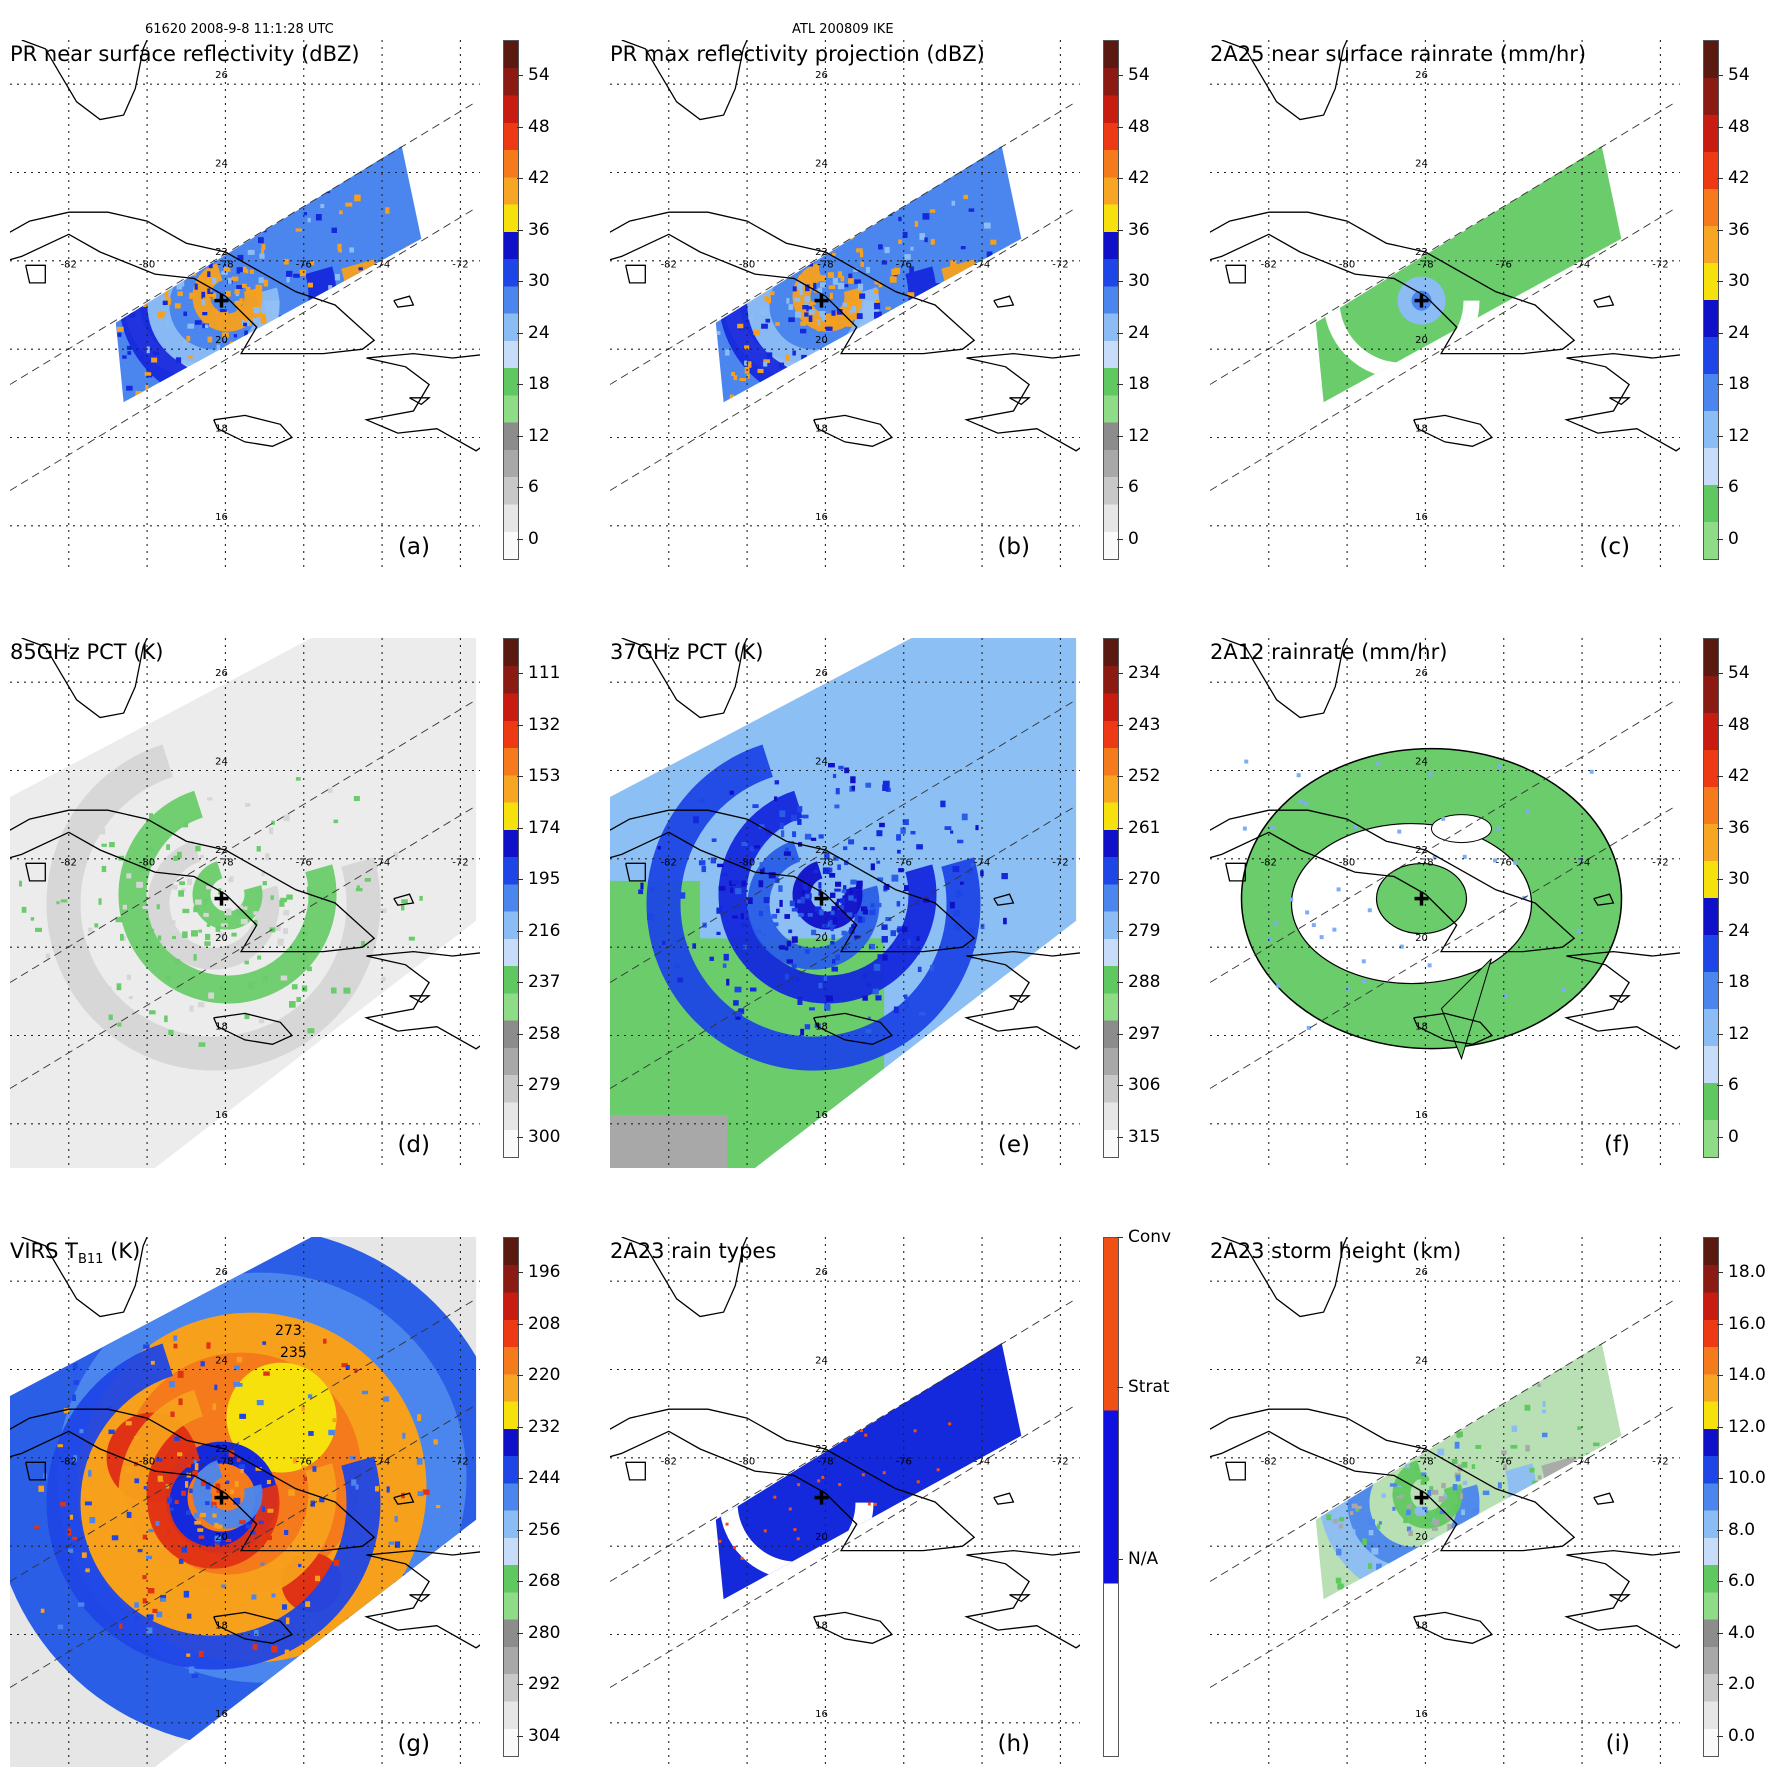 This screenshot has height=1771, width=1771. I want to click on precip-field, so click(242, 1506).